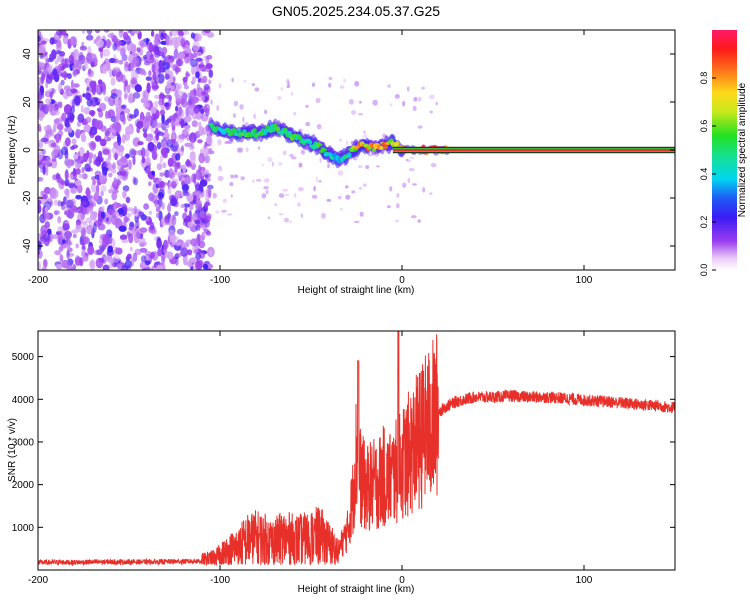  I want to click on y-tick-label: -40, so click(27, 245).